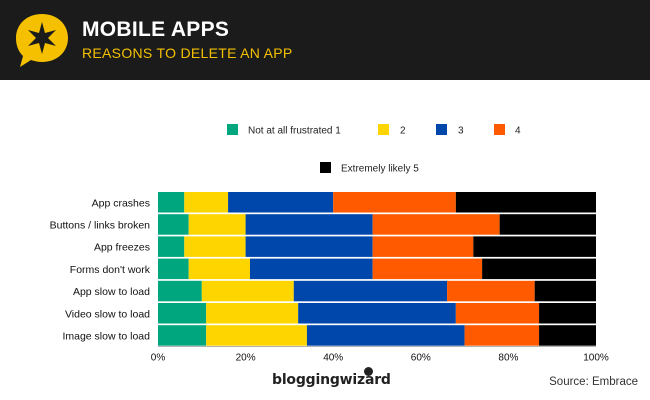  What do you see at coordinates (110, 270) in the screenshot?
I see `category-label: Forms don't work` at bounding box center [110, 270].